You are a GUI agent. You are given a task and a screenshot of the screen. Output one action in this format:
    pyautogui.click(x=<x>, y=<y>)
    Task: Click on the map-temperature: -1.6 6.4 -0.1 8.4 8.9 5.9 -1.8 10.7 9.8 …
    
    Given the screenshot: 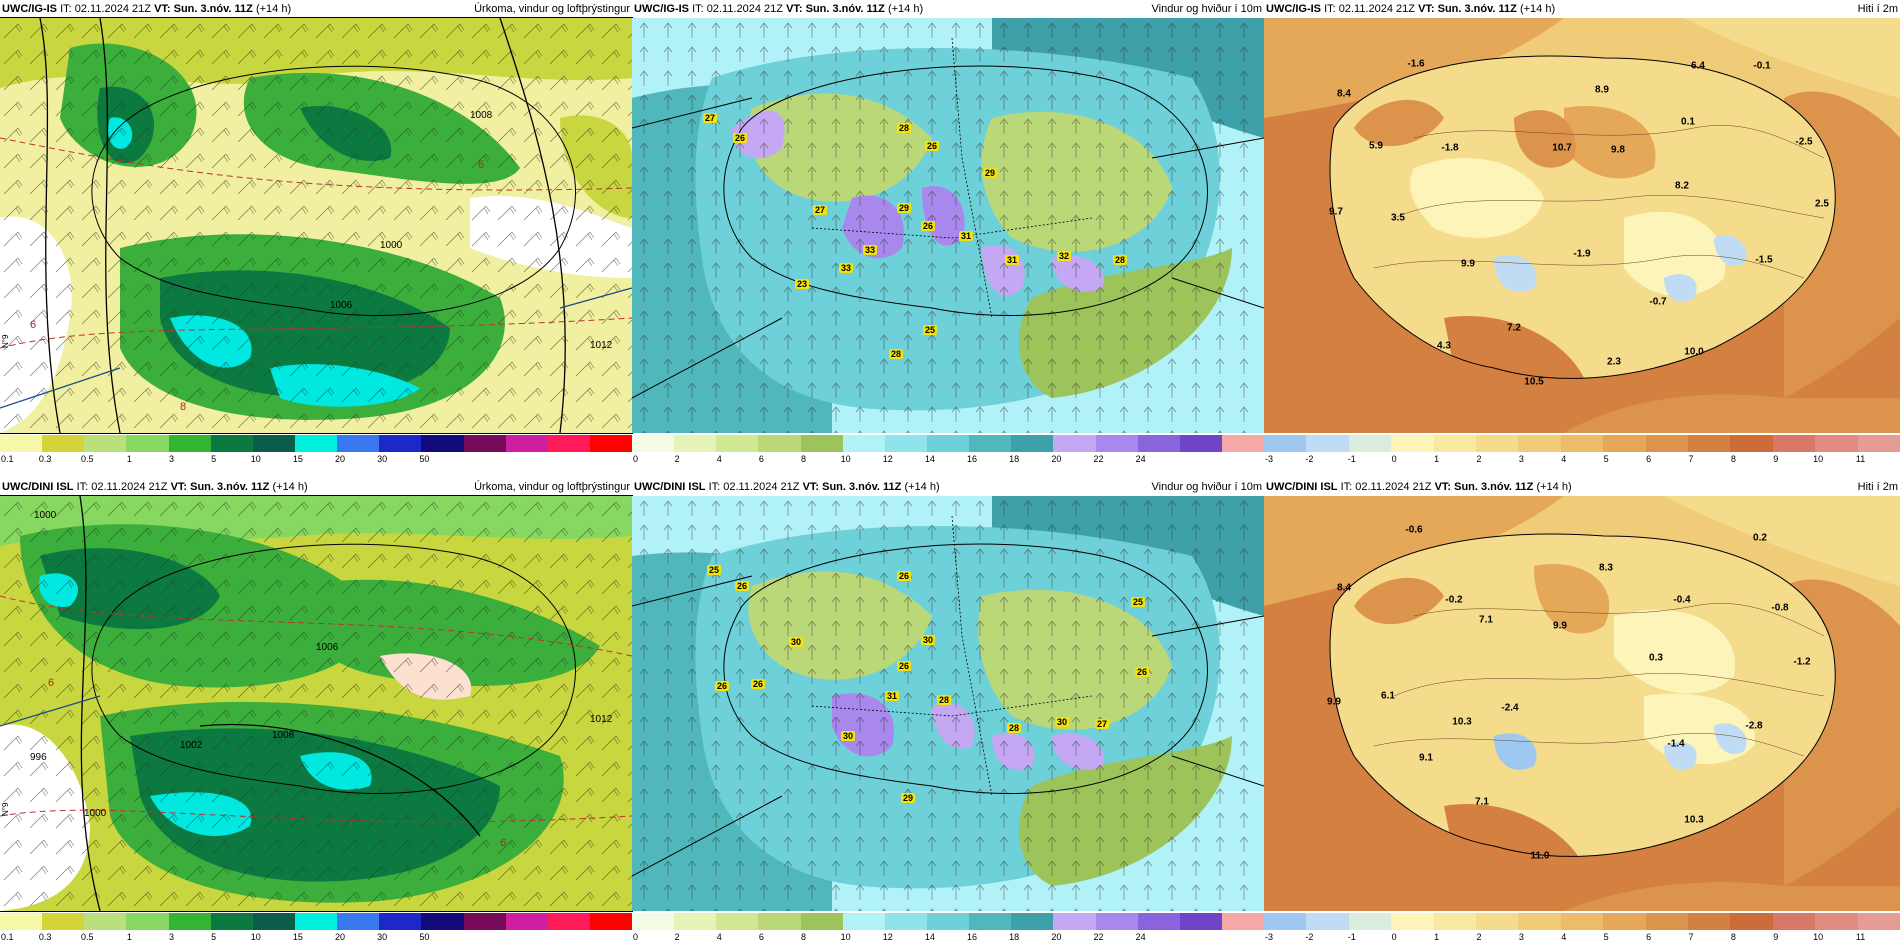 What is the action you would take?
    pyautogui.click(x=1582, y=225)
    